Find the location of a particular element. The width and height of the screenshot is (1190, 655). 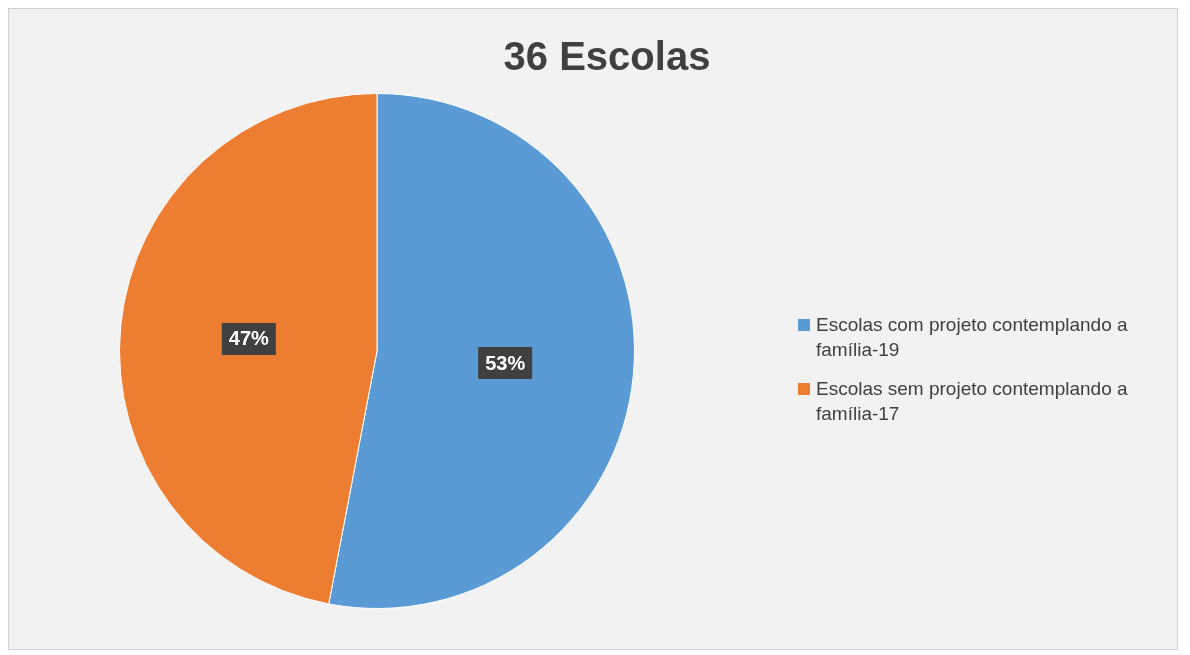

legend-label: Escolas sem projeto contemplando a família-17 is located at coordinates (972, 401).